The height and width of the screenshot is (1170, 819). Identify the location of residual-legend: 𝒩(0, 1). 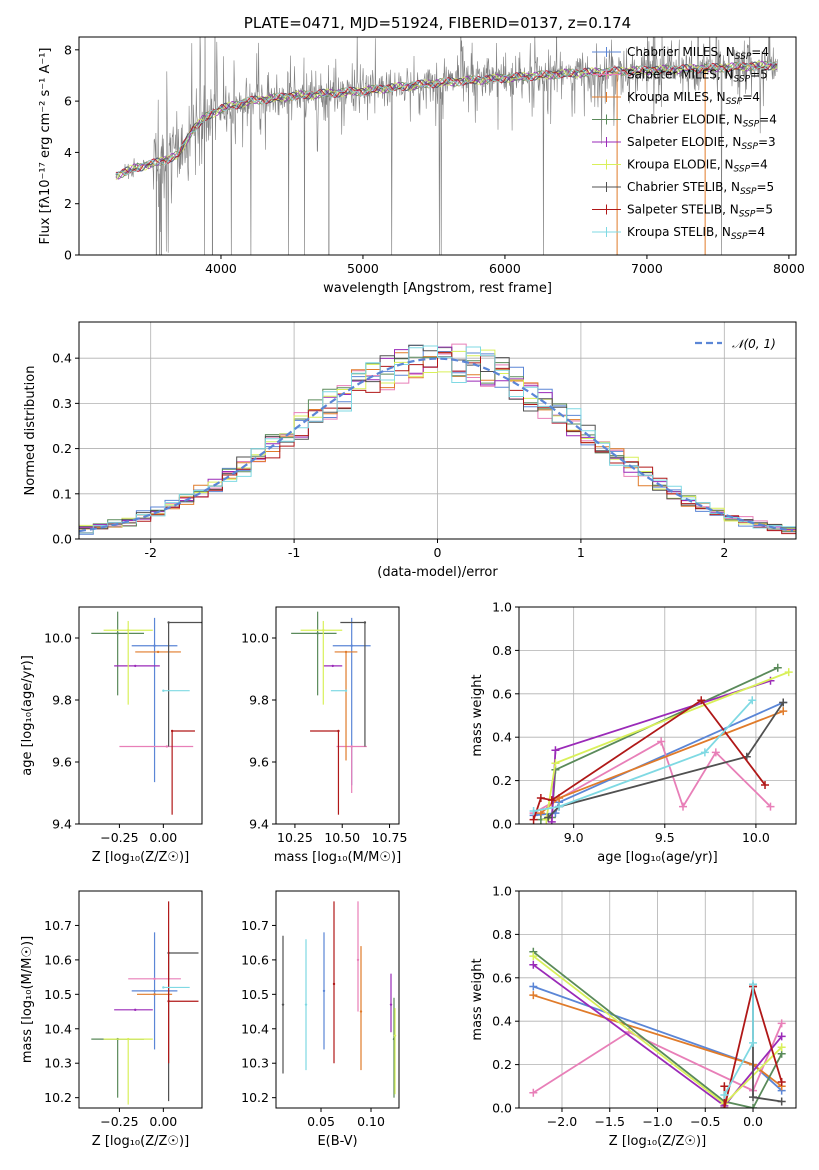
(735, 344).